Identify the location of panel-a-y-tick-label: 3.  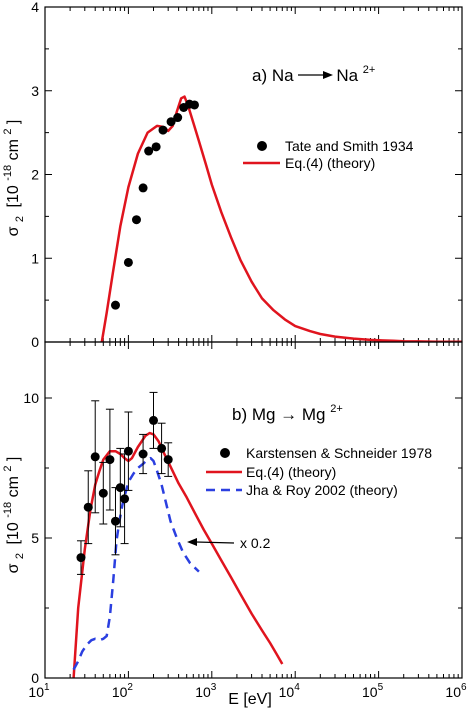
(35, 91).